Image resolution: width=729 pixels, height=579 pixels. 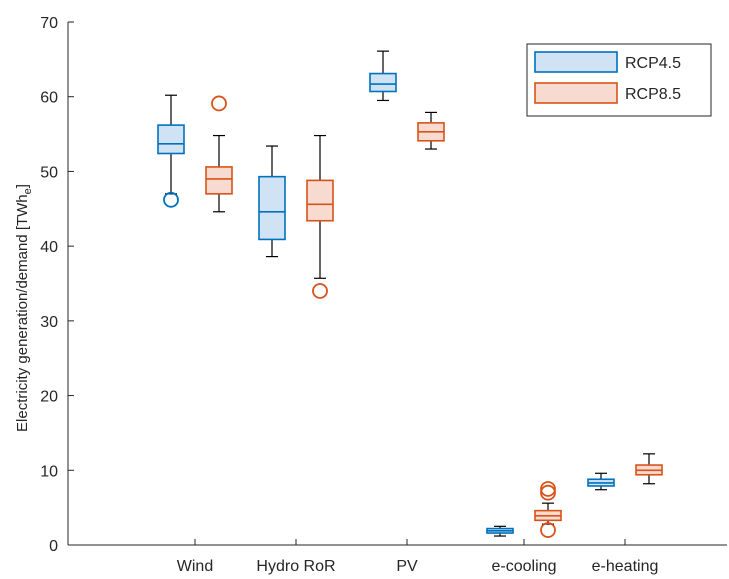 What do you see at coordinates (49, 322) in the screenshot?
I see `y-tick-label: 30` at bounding box center [49, 322].